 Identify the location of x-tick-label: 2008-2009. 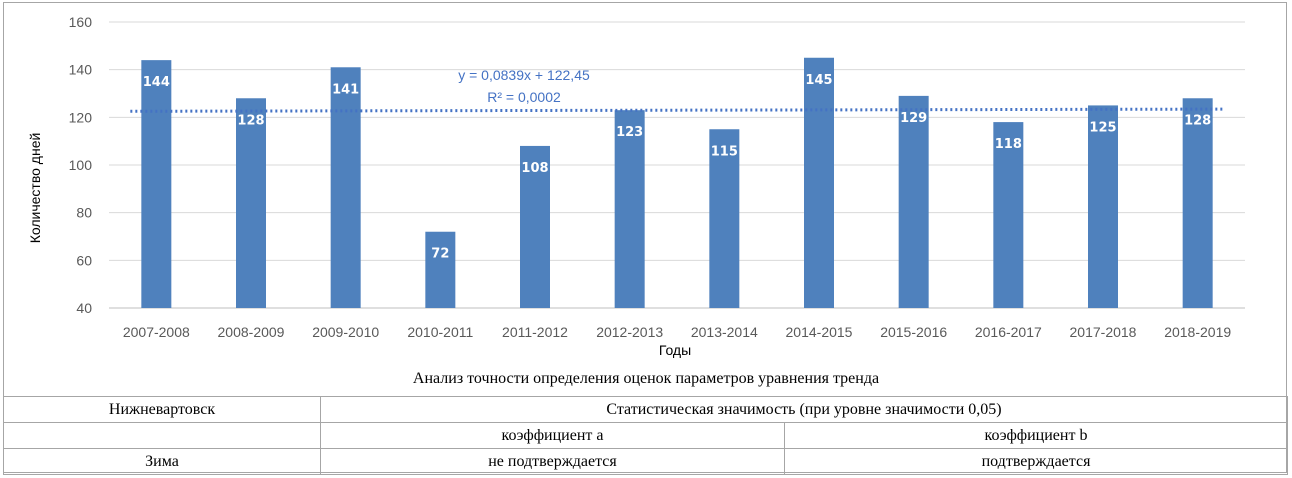
(251, 332).